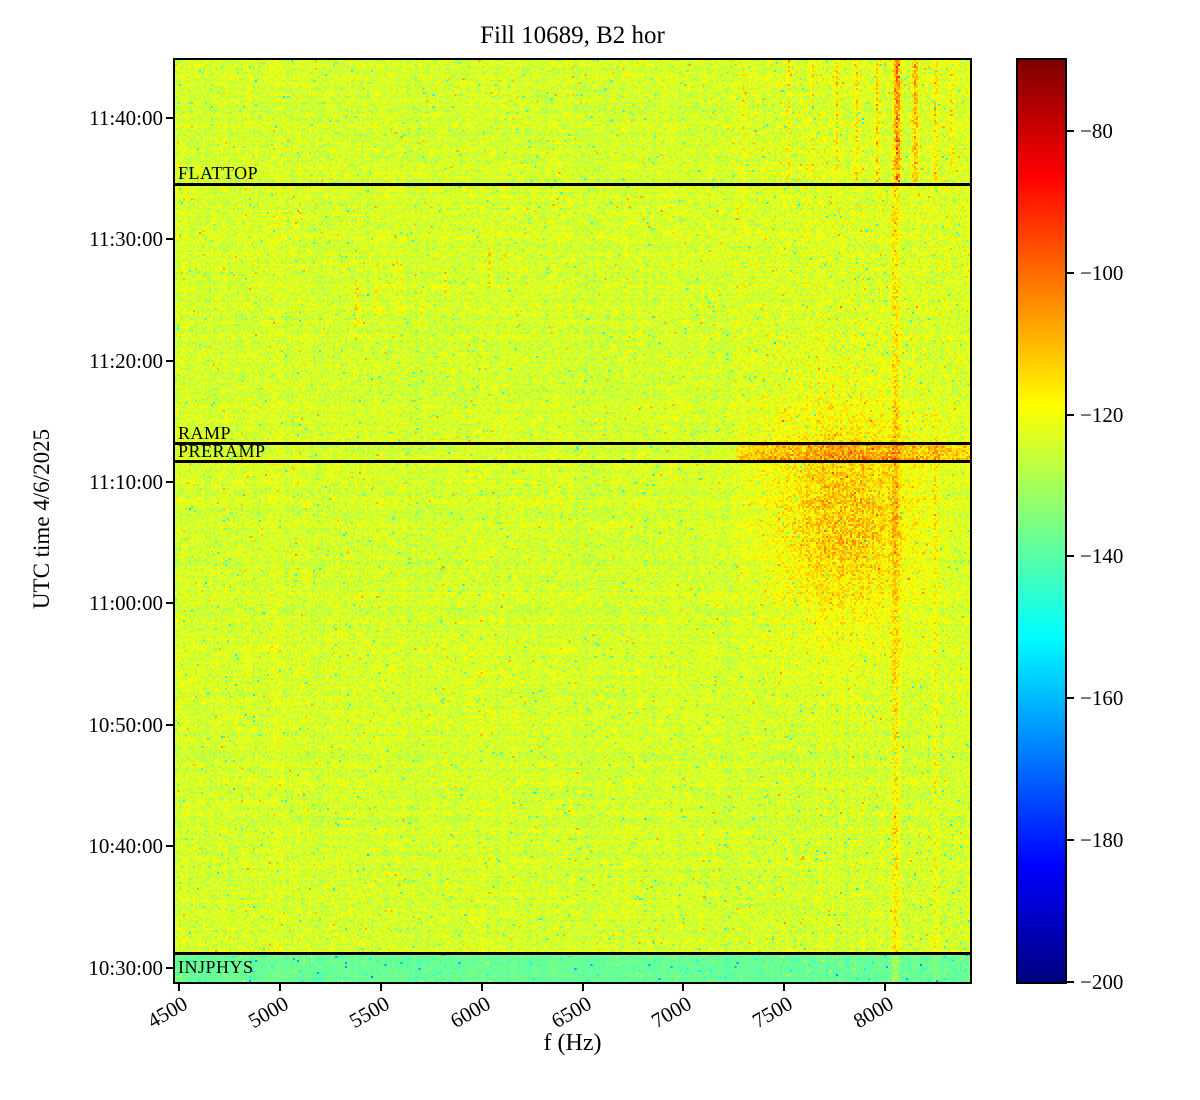 This screenshot has width=1200, height=1100. I want to click on colorbar-tick-label: −100, so click(1102, 272).